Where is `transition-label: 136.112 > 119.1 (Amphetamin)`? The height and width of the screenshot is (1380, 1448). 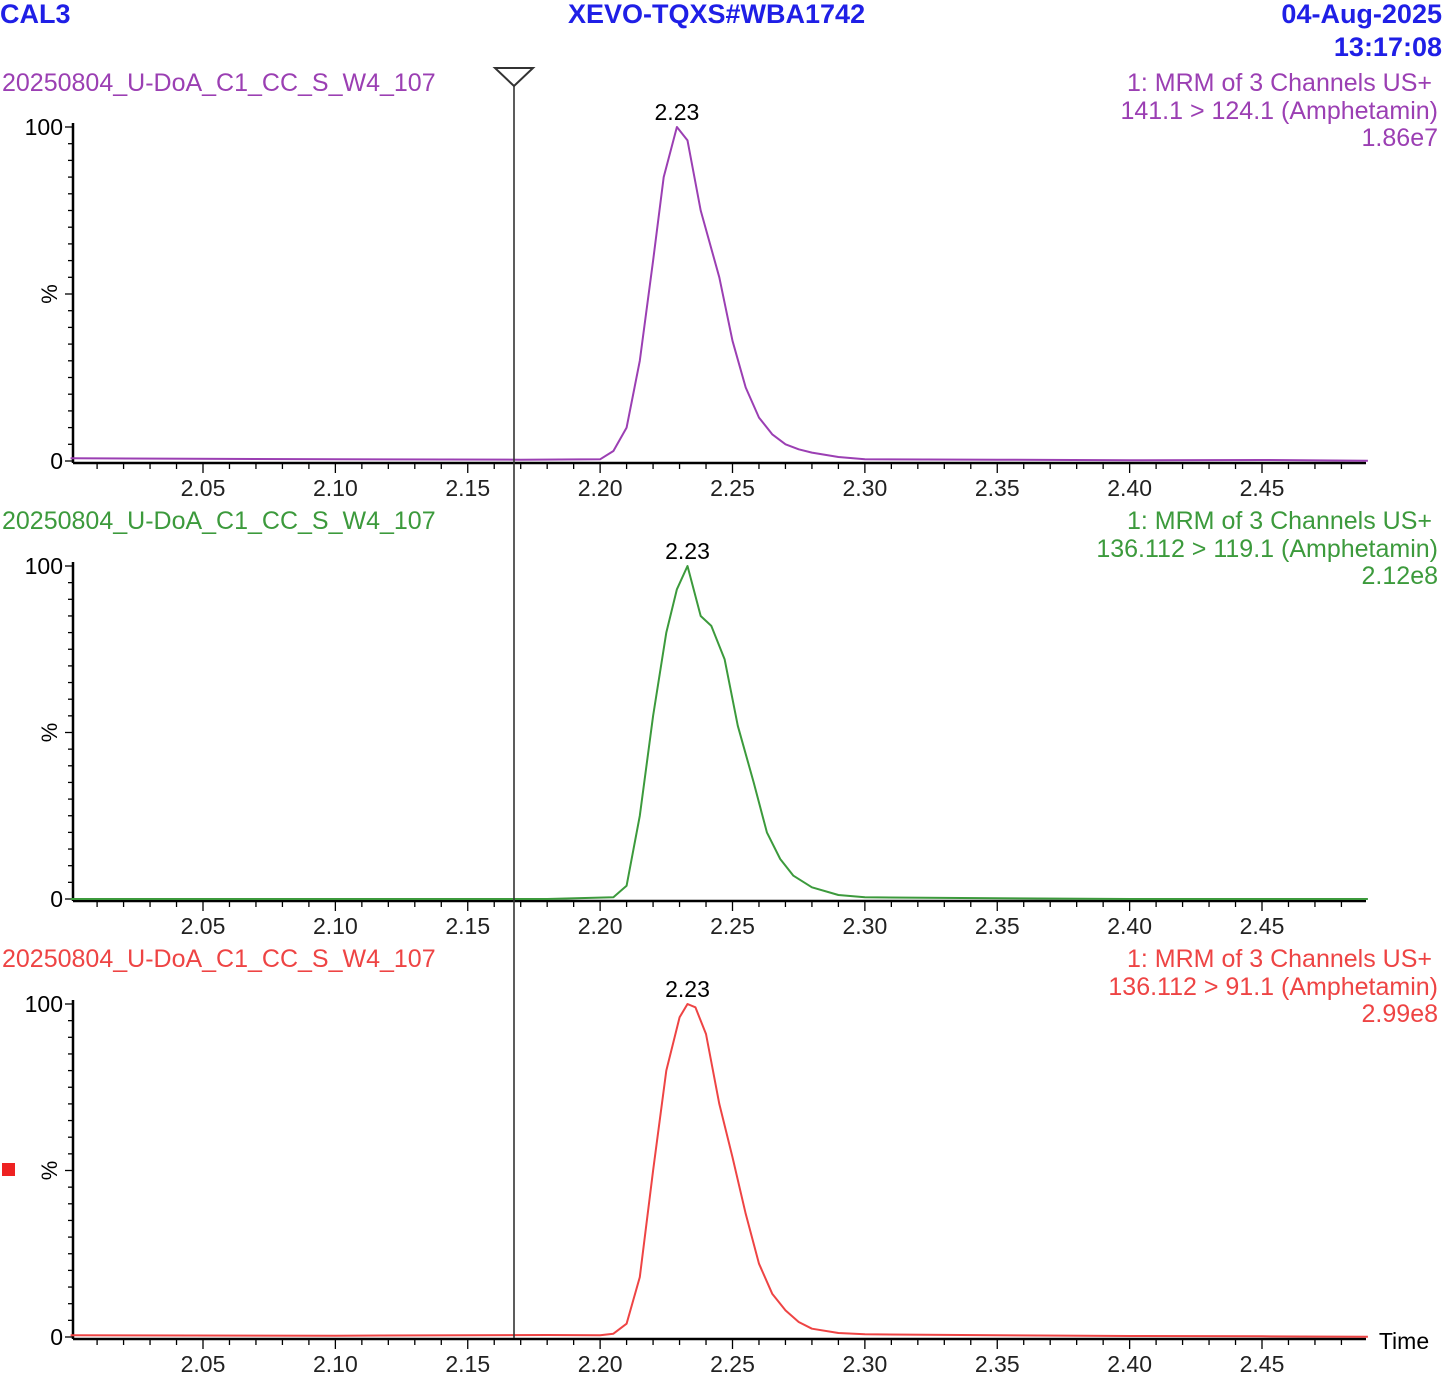
transition-label: 136.112 > 119.1 (Amphetamin) is located at coordinates (1267, 549).